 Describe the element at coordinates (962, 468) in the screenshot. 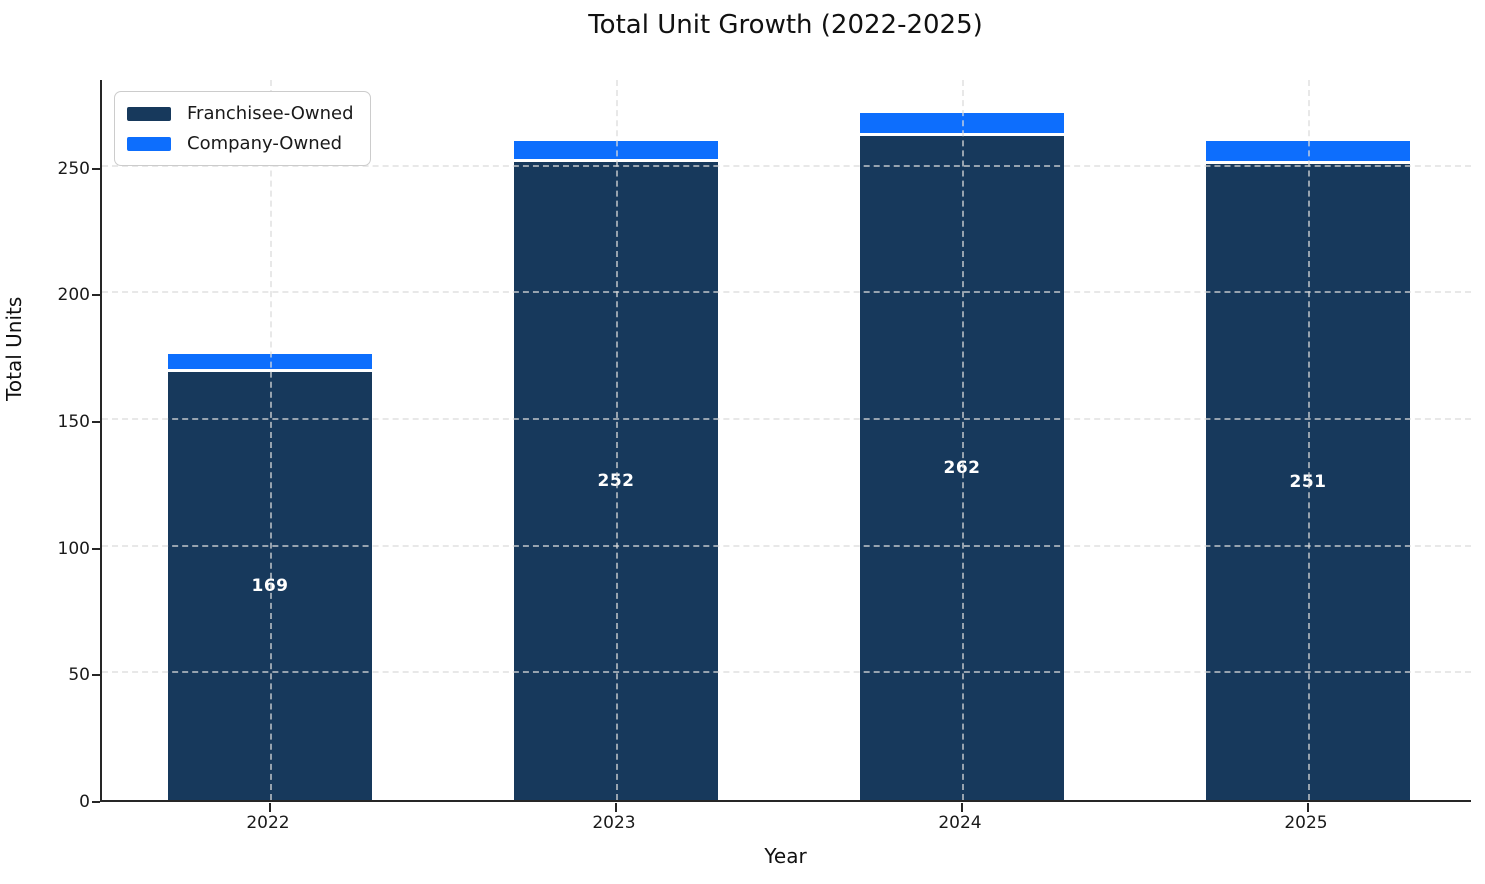

I see `bar-value-label-2024: 262` at that location.